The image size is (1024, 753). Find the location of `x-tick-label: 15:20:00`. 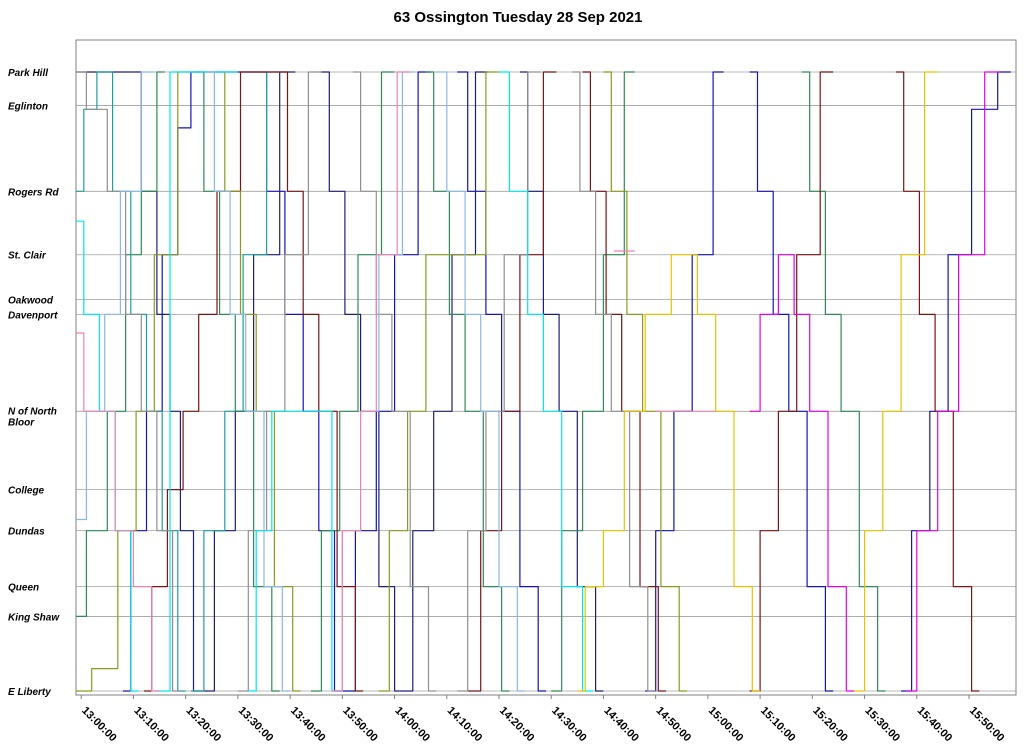

x-tick-label: 15:20:00 is located at coordinates (830, 725).